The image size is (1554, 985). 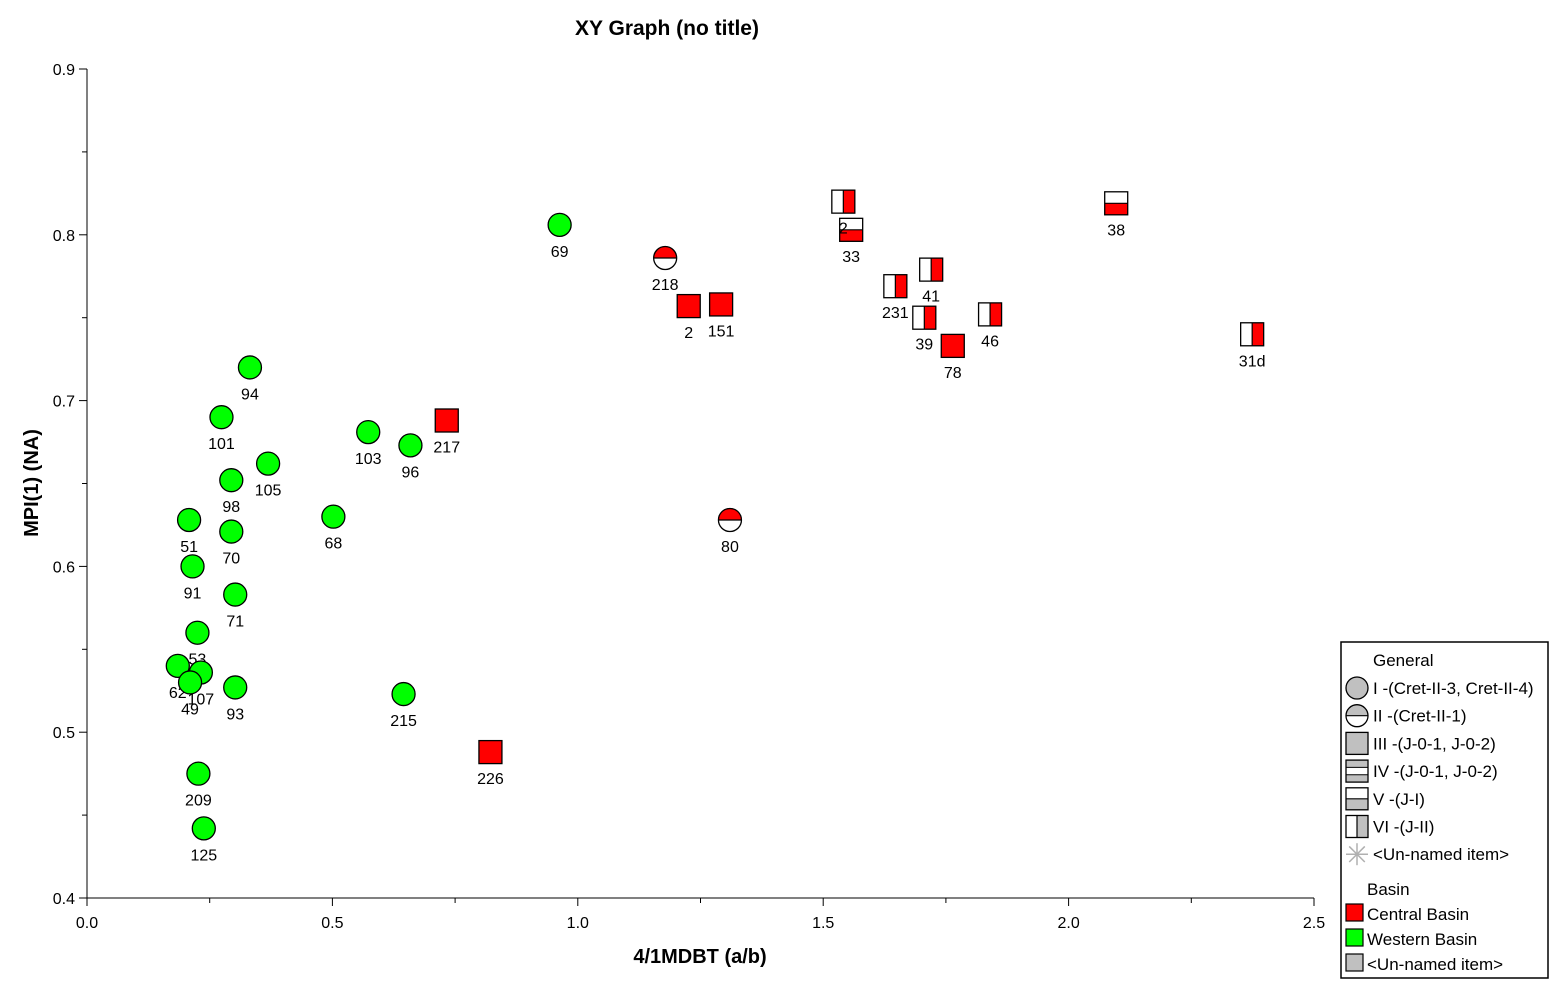 What do you see at coordinates (268, 491) in the screenshot?
I see `data-point-label: 105` at bounding box center [268, 491].